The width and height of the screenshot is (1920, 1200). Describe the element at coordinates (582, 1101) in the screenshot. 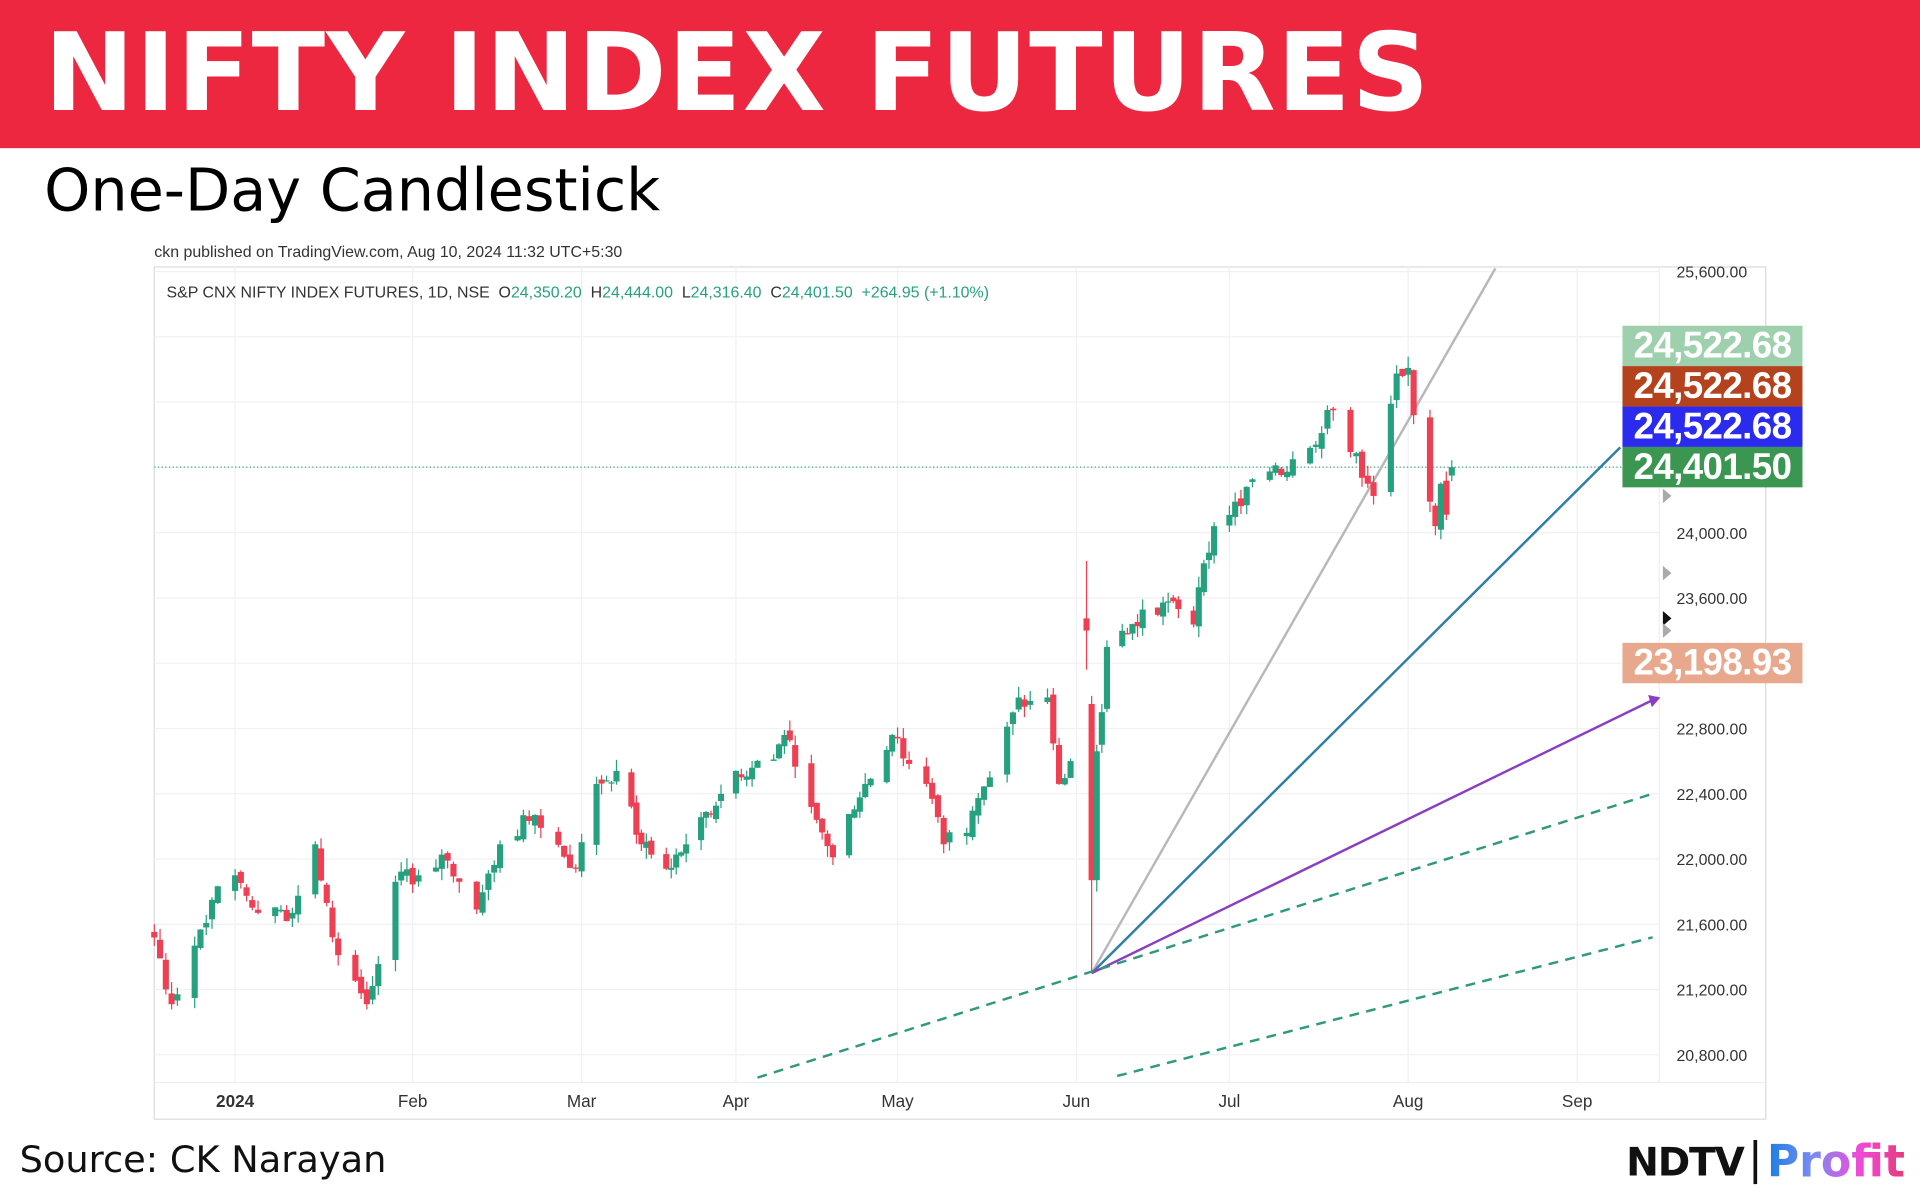

I see `x-tick-label: Mar` at that location.